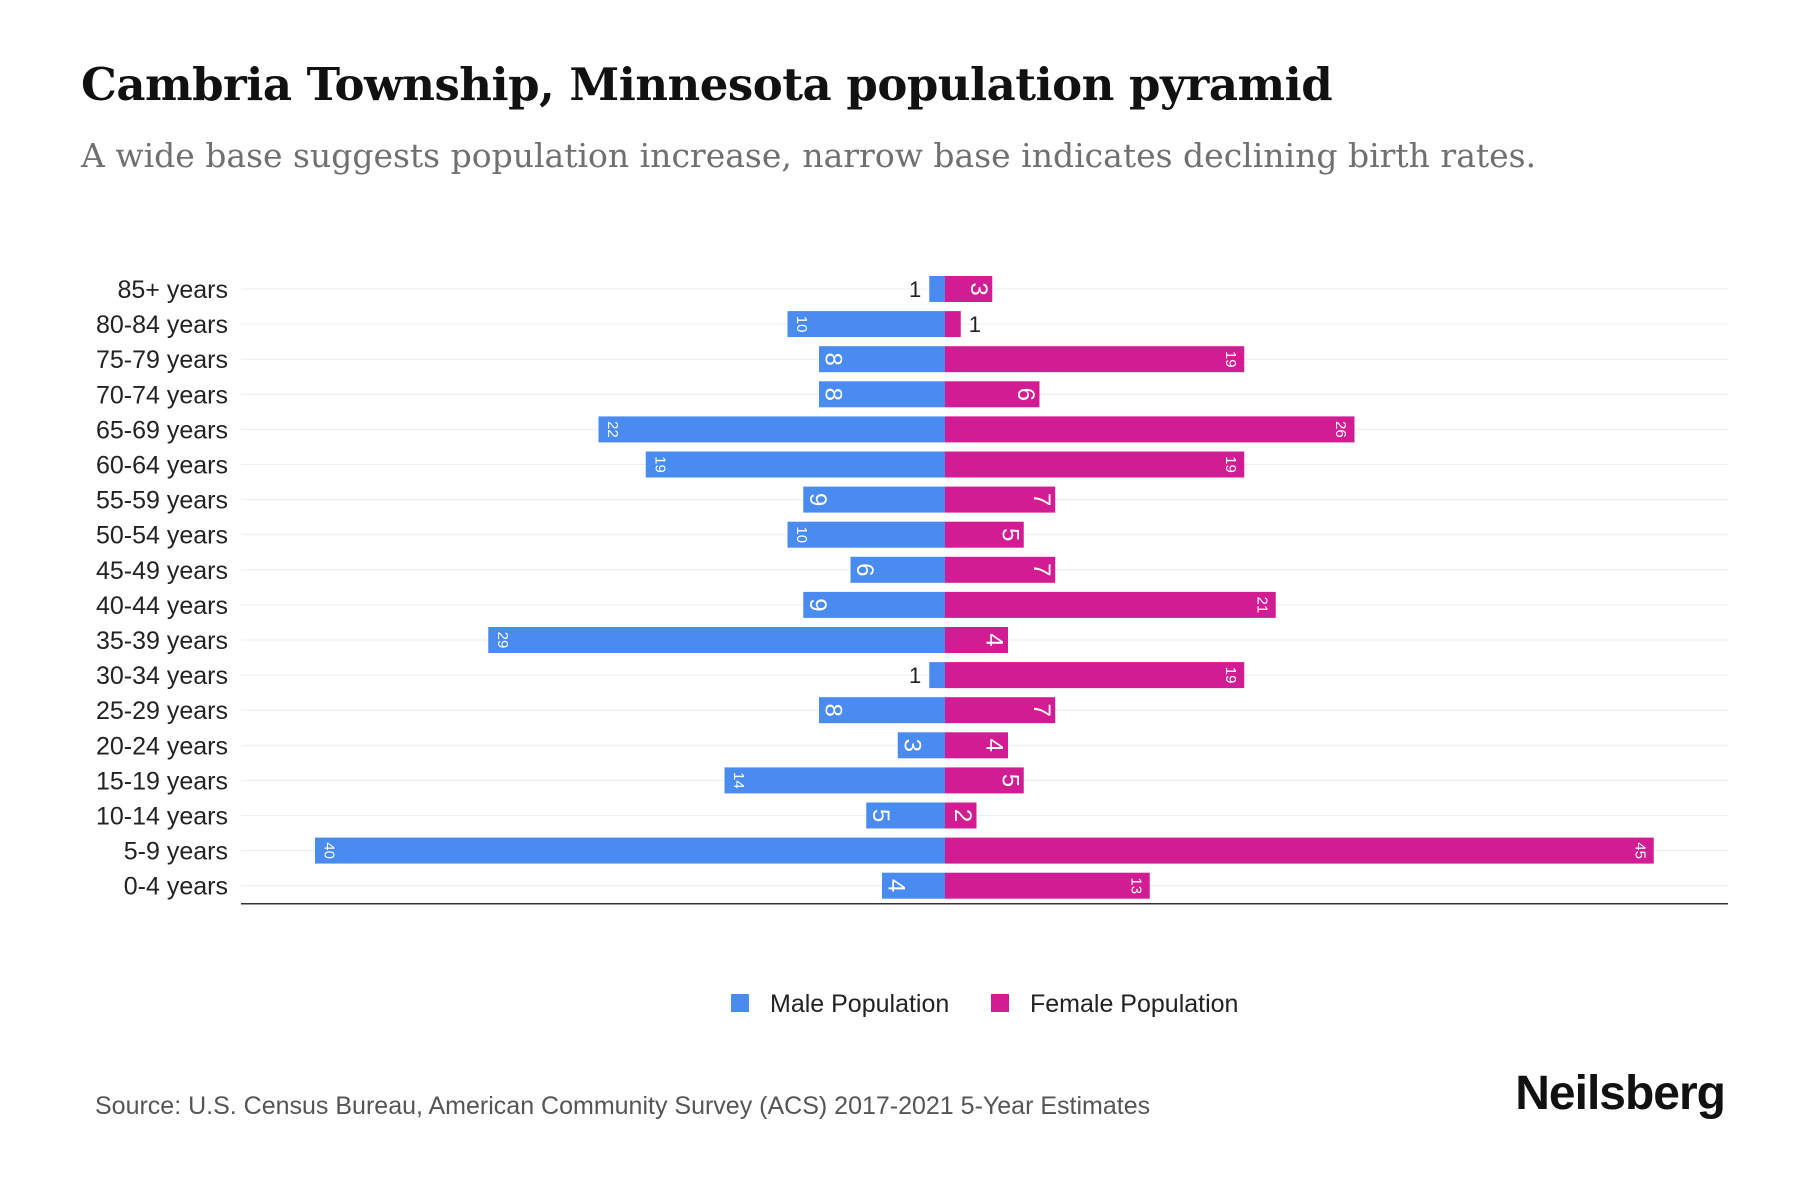  Describe the element at coordinates (502, 640) in the screenshot. I see `male-value-label: 29` at that location.